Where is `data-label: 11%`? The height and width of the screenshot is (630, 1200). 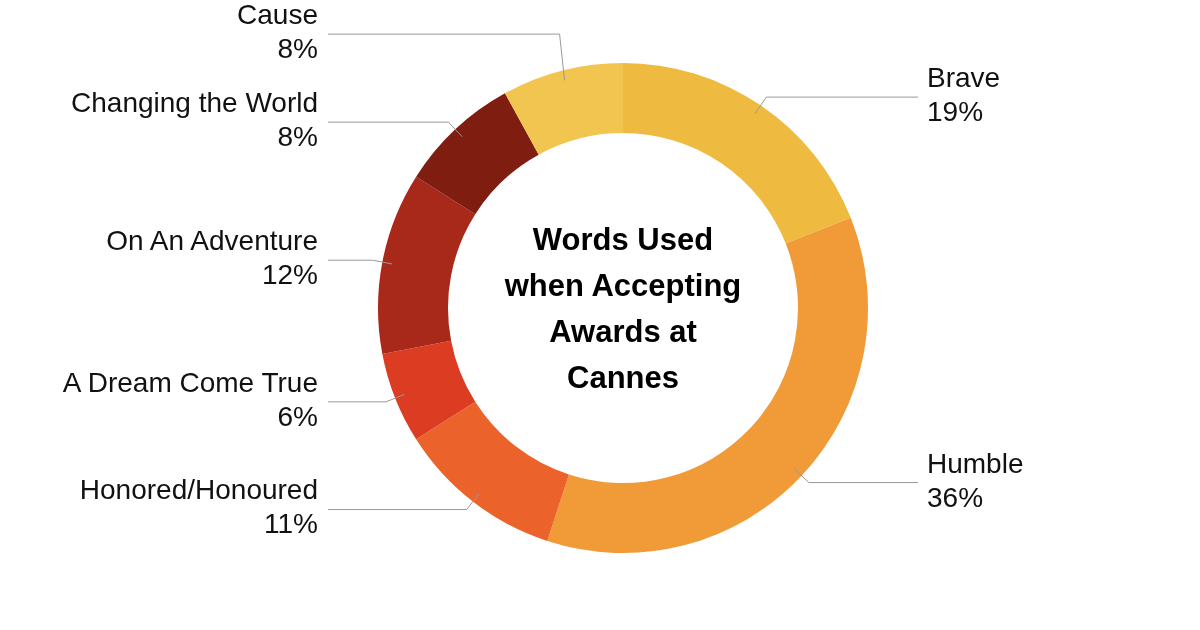 data-label: 11% is located at coordinates (291, 524).